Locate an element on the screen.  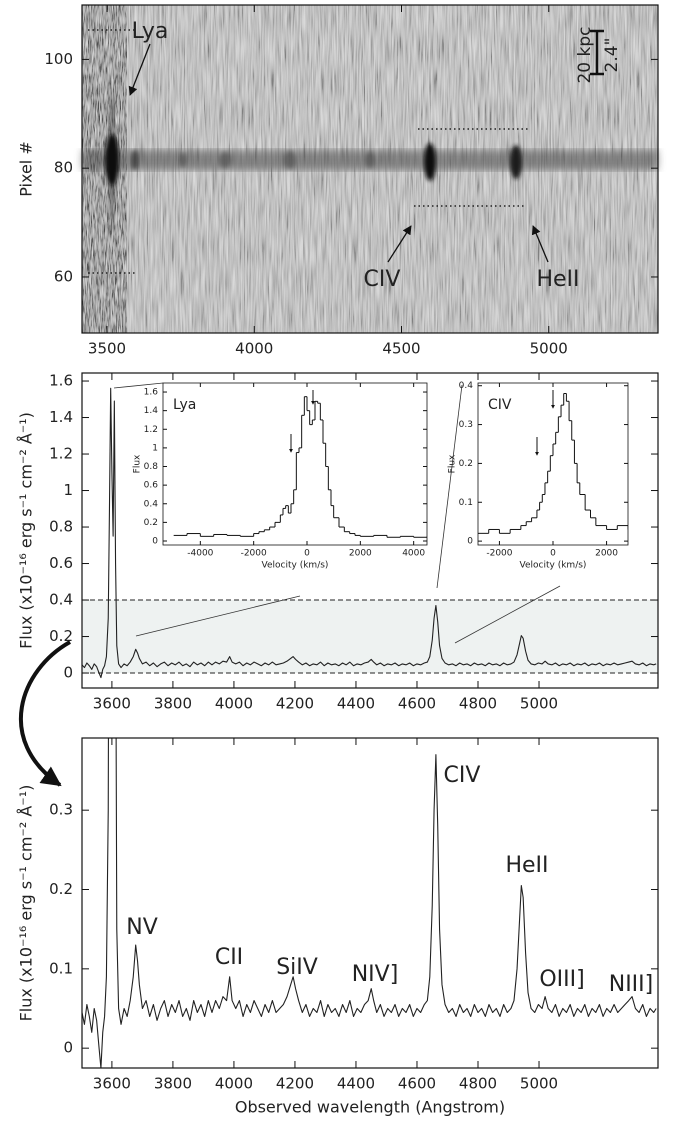
line-label: Lya is located at coordinates (150, 31).